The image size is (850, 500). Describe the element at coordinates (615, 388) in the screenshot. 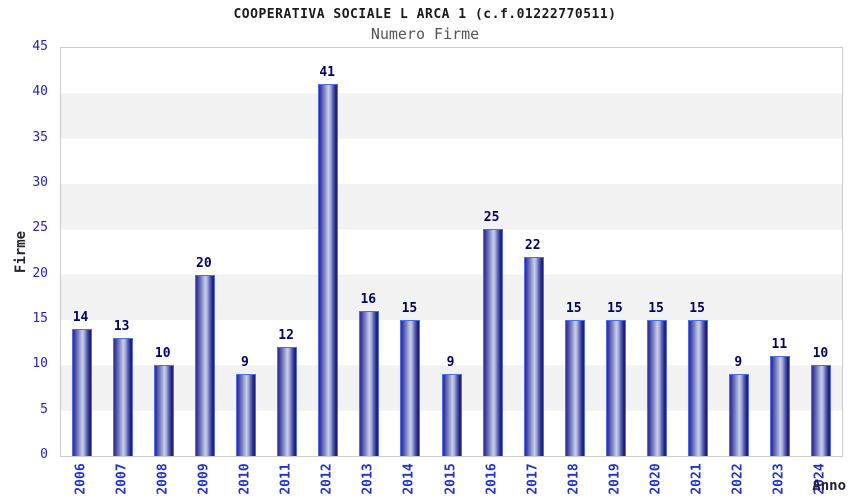

I see `bar-2019` at that location.